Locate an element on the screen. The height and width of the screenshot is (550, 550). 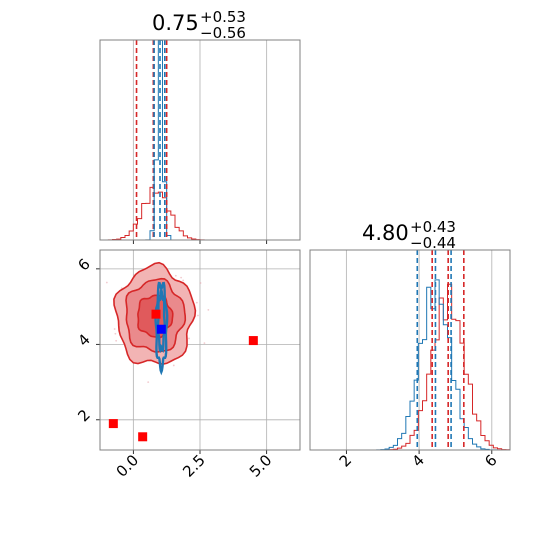
bl-x-tick-labels: 0.0 2.5 5.0 is located at coordinates (194, 466).